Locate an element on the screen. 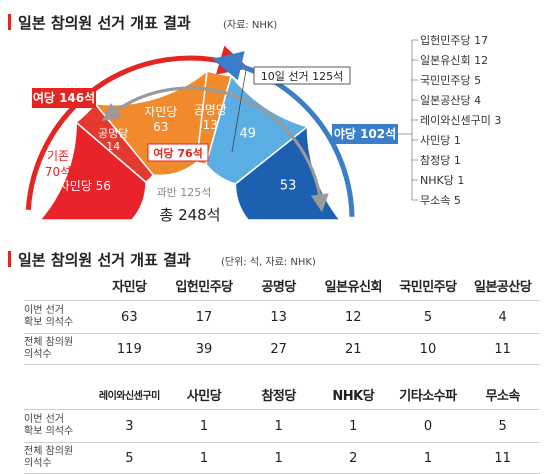  election-arrow-badge is located at coordinates (302, 75).